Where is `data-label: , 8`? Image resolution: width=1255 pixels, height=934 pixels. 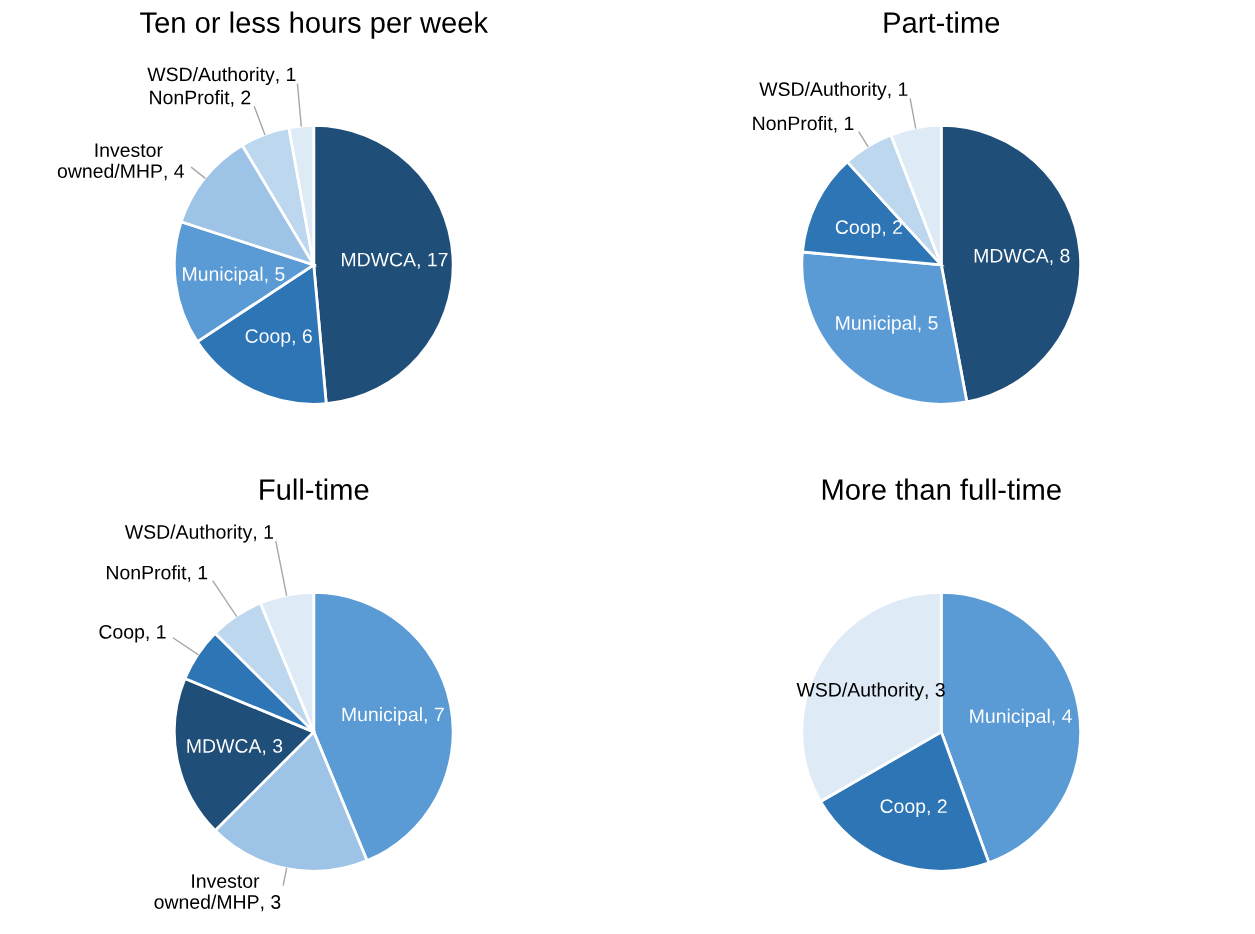 data-label: , 8 is located at coordinates (1060, 256).